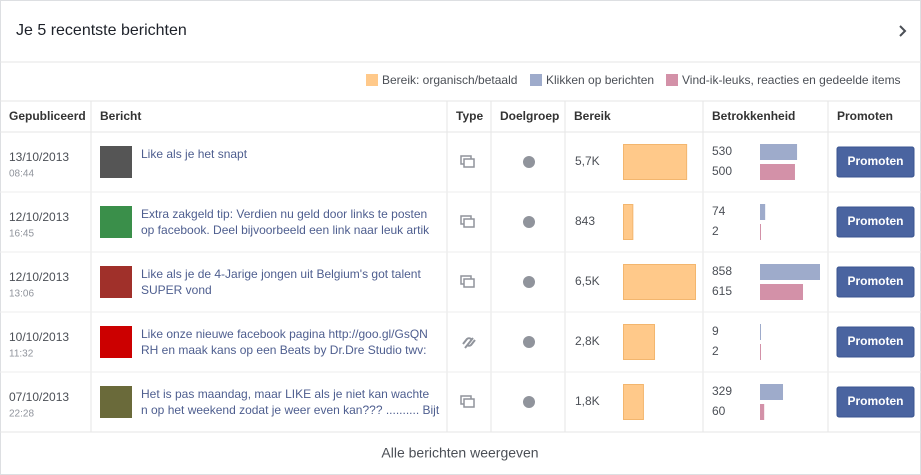 Image resolution: width=921 pixels, height=475 pixels. What do you see at coordinates (21, 294) in the screenshot?
I see `time: 13:06` at bounding box center [21, 294].